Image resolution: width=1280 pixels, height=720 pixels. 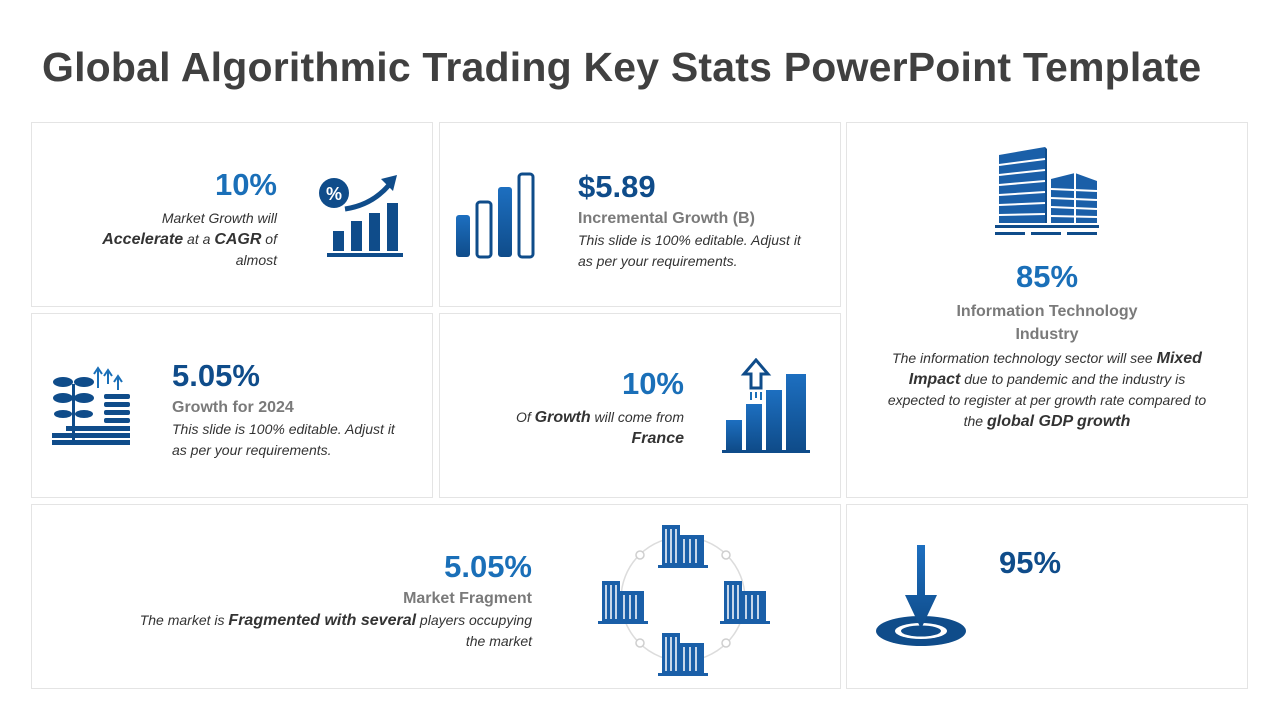 What do you see at coordinates (1047, 596) in the screenshot?
I see `stat-card-95-percent: 95%` at bounding box center [1047, 596].